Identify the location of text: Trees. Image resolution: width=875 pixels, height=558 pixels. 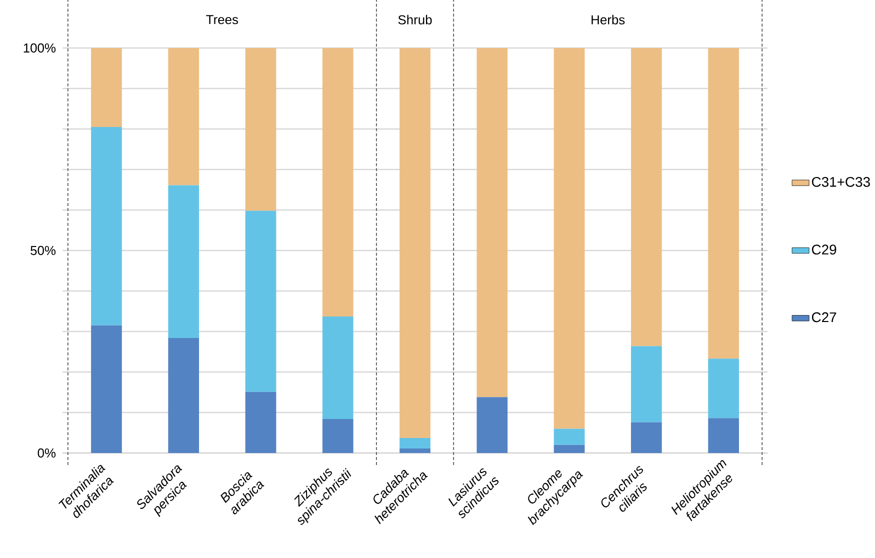
(222, 19).